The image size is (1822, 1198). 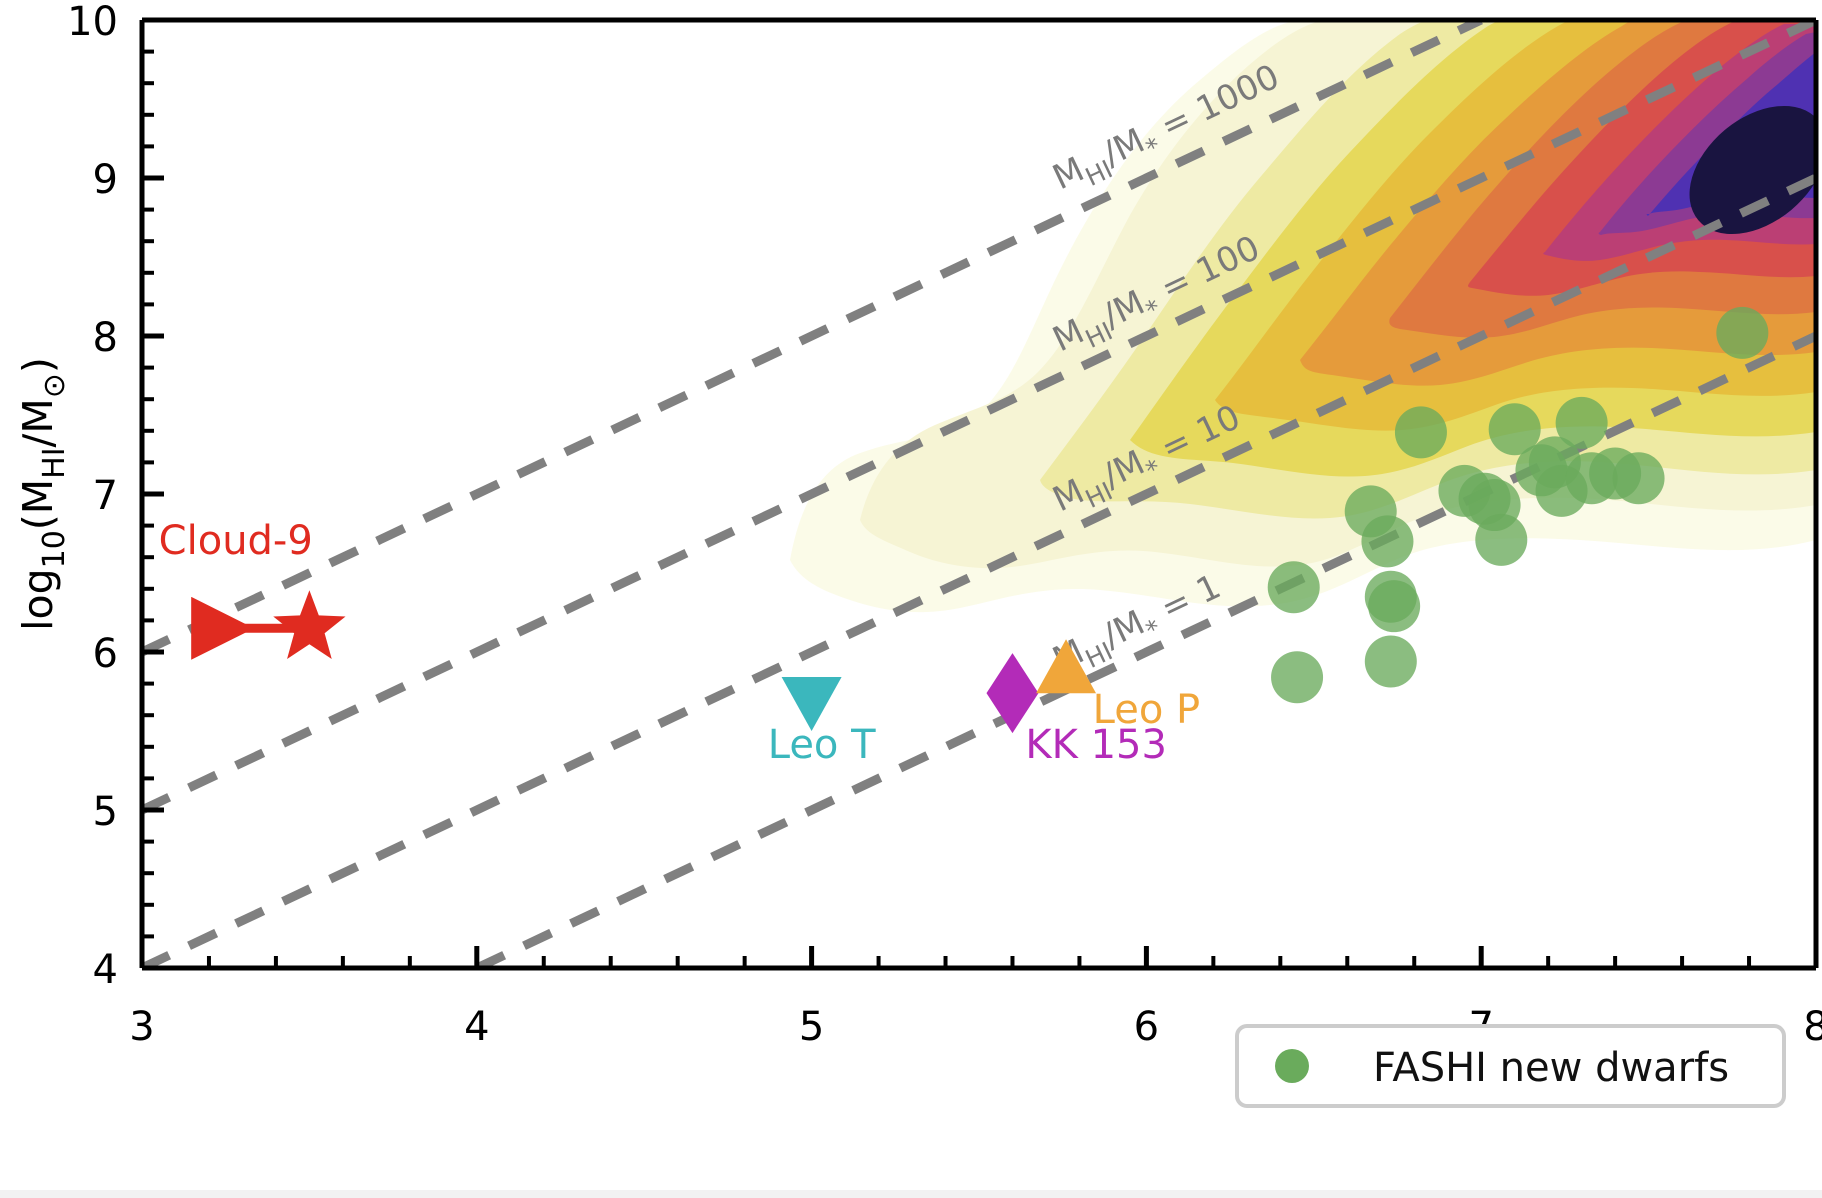 I want to click on svg-text: log10(MHI/M⊙), so click(x=43, y=494).